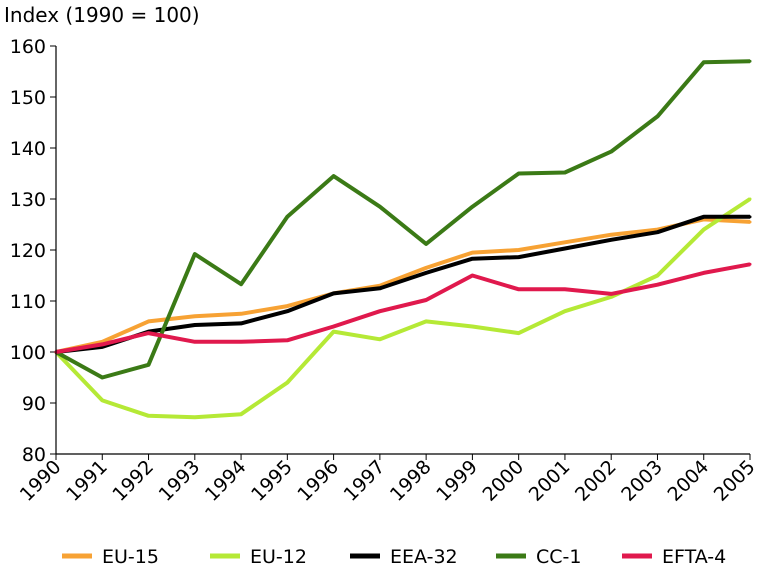  Describe the element at coordinates (28, 47) in the screenshot. I see `y-tick-label: 160` at that location.